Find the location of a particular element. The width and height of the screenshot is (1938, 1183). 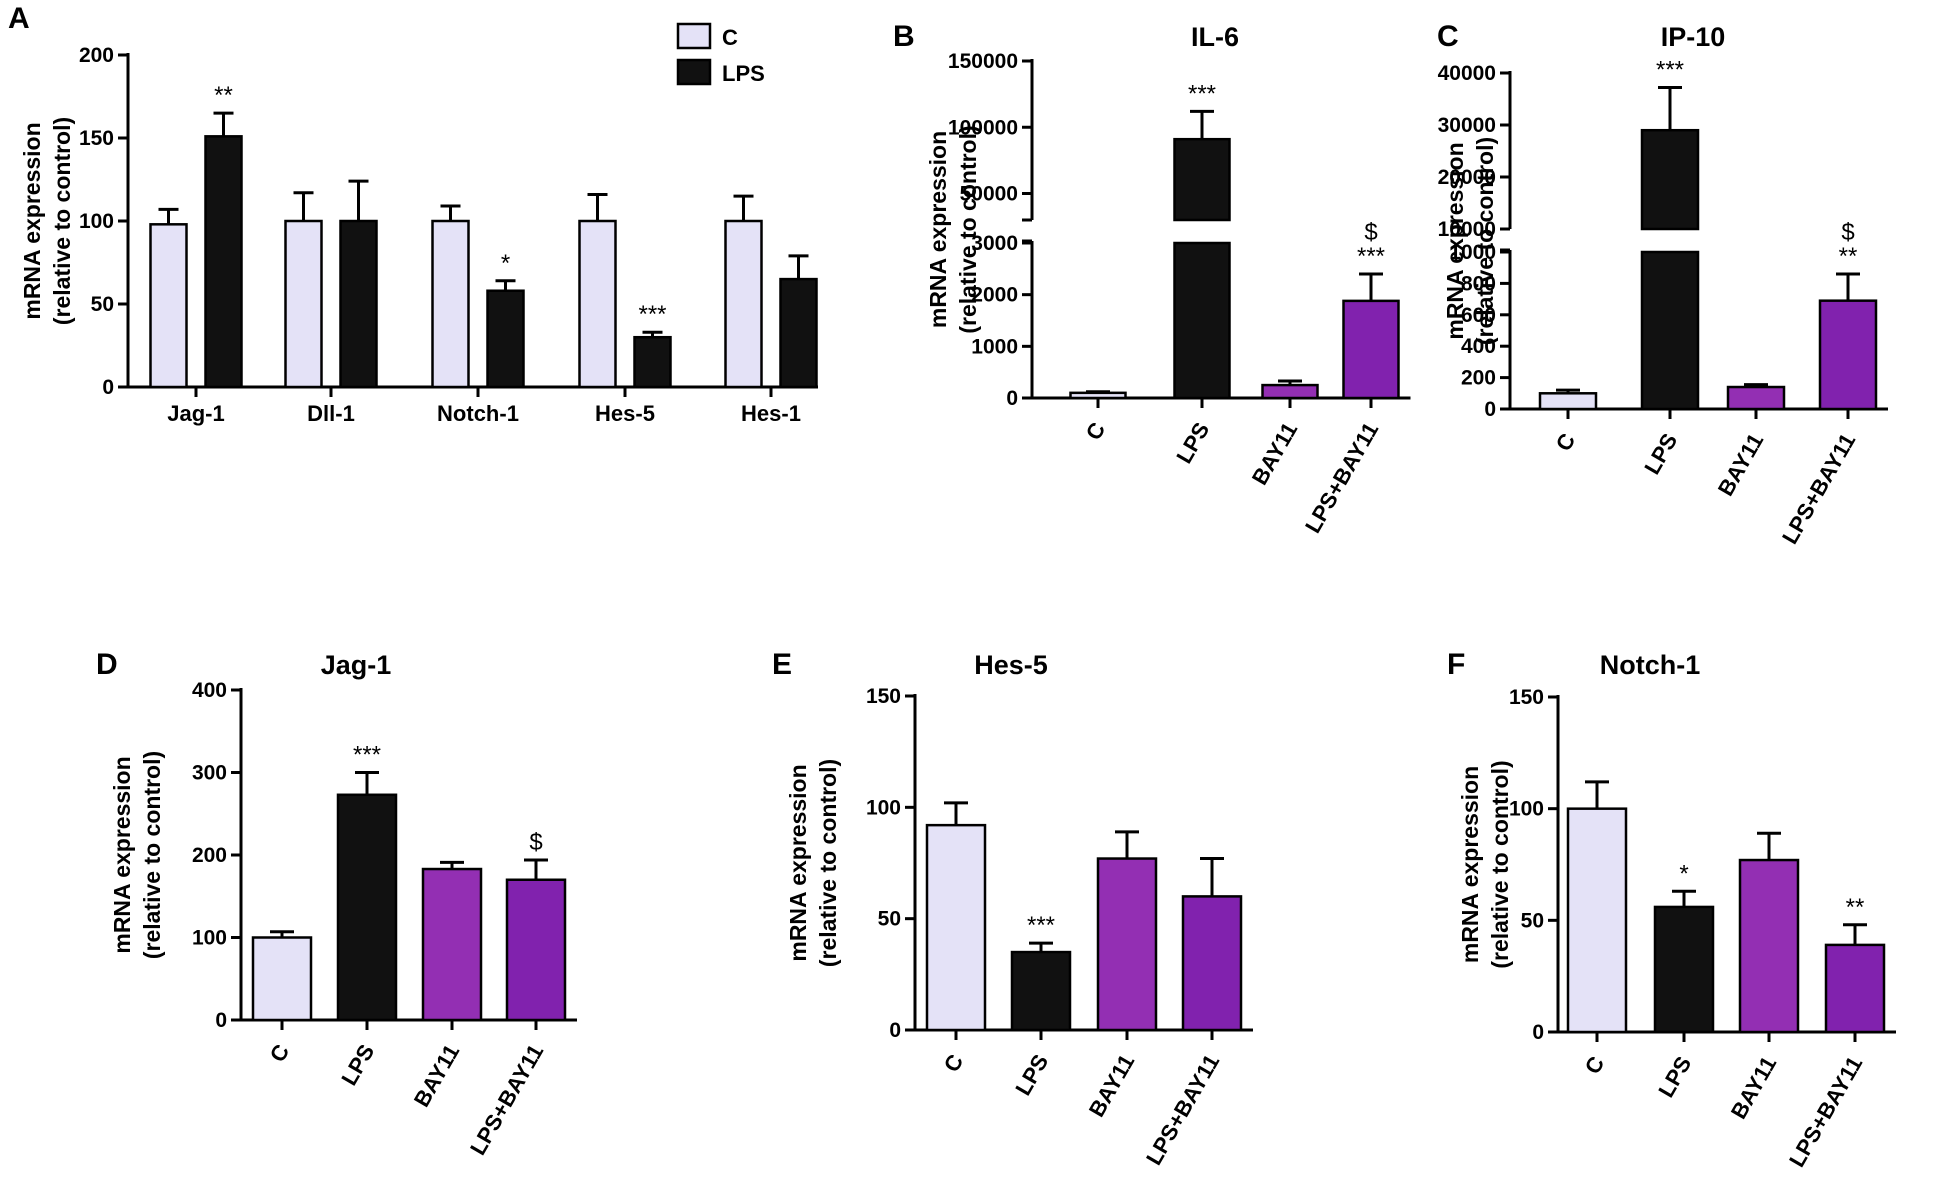

y-tick-label: 3000 is located at coordinates (994, 243).